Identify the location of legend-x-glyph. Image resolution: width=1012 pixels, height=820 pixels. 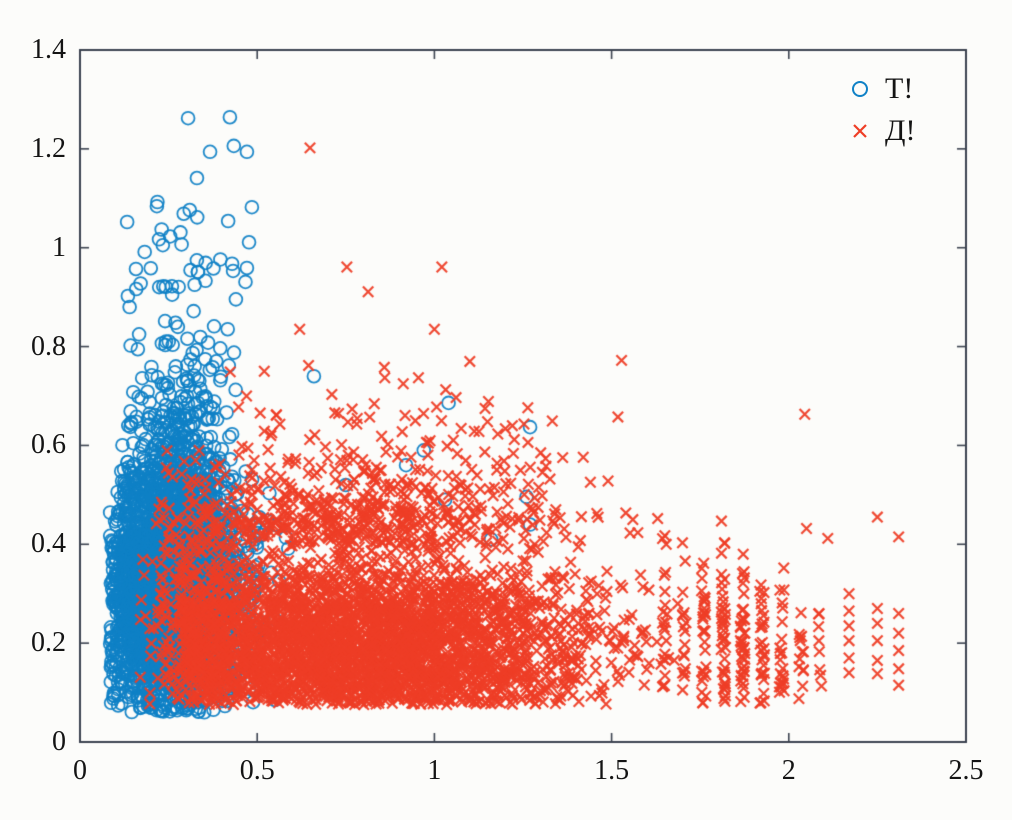
(860, 130).